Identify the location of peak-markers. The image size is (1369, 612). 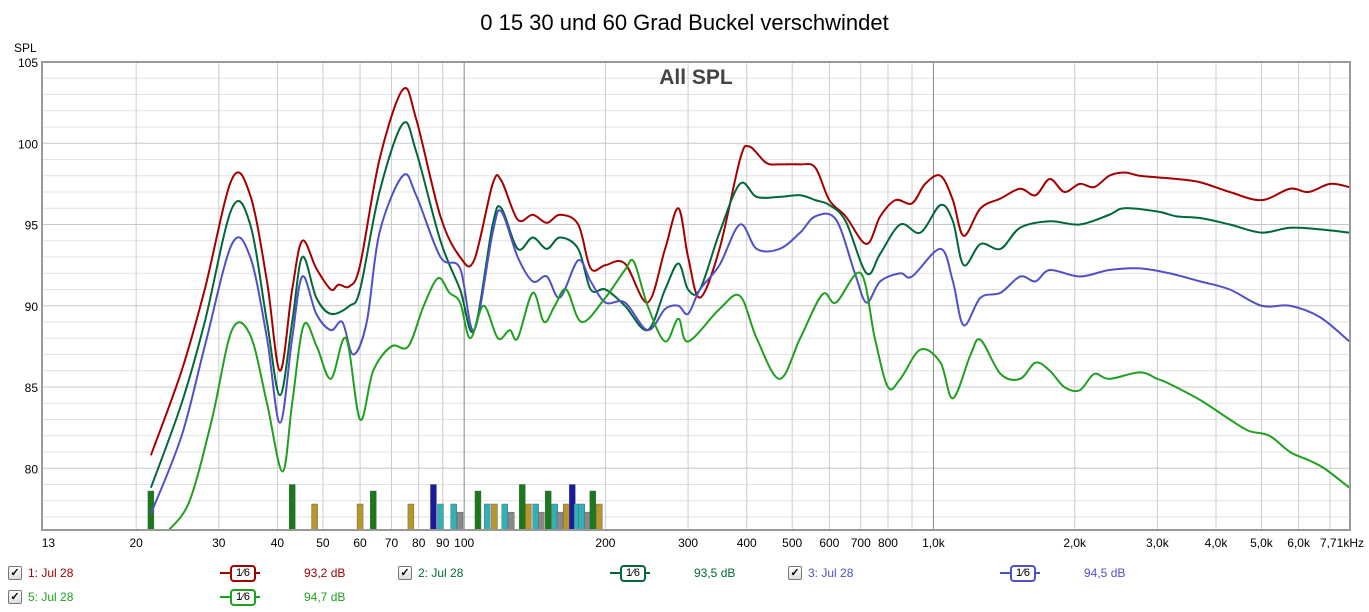
(375, 507).